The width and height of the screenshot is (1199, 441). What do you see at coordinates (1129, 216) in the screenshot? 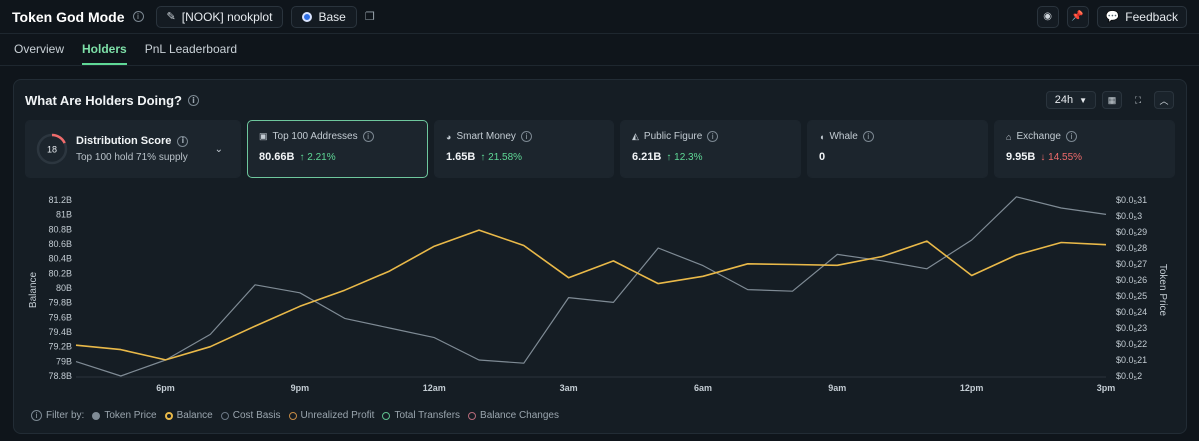
I see `y2-tick-label: $0.0₅3` at bounding box center [1129, 216].